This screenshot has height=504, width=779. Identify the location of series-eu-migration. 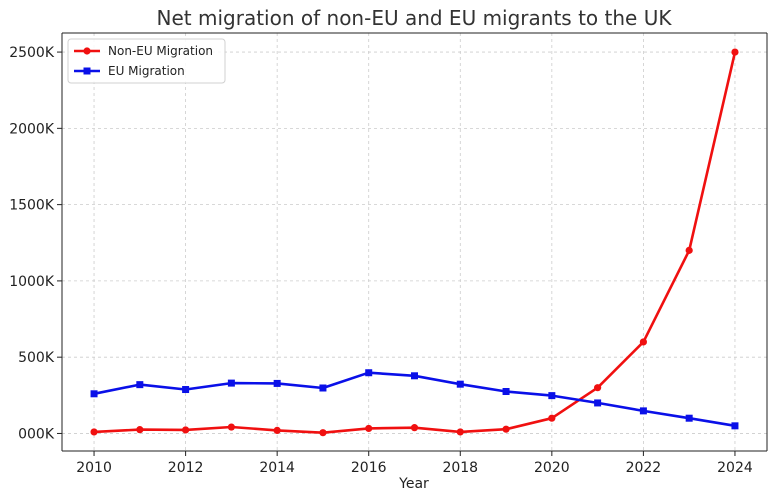
(414, 399).